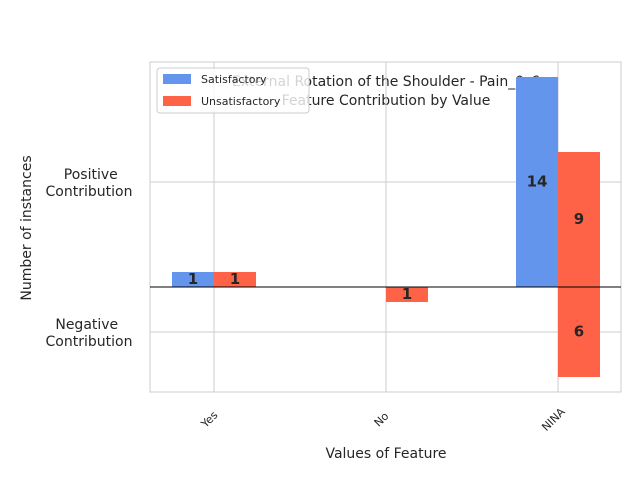 This screenshot has width=640, height=480. I want to click on bar-unsatisfactory-positive-nina, so click(579, 219).